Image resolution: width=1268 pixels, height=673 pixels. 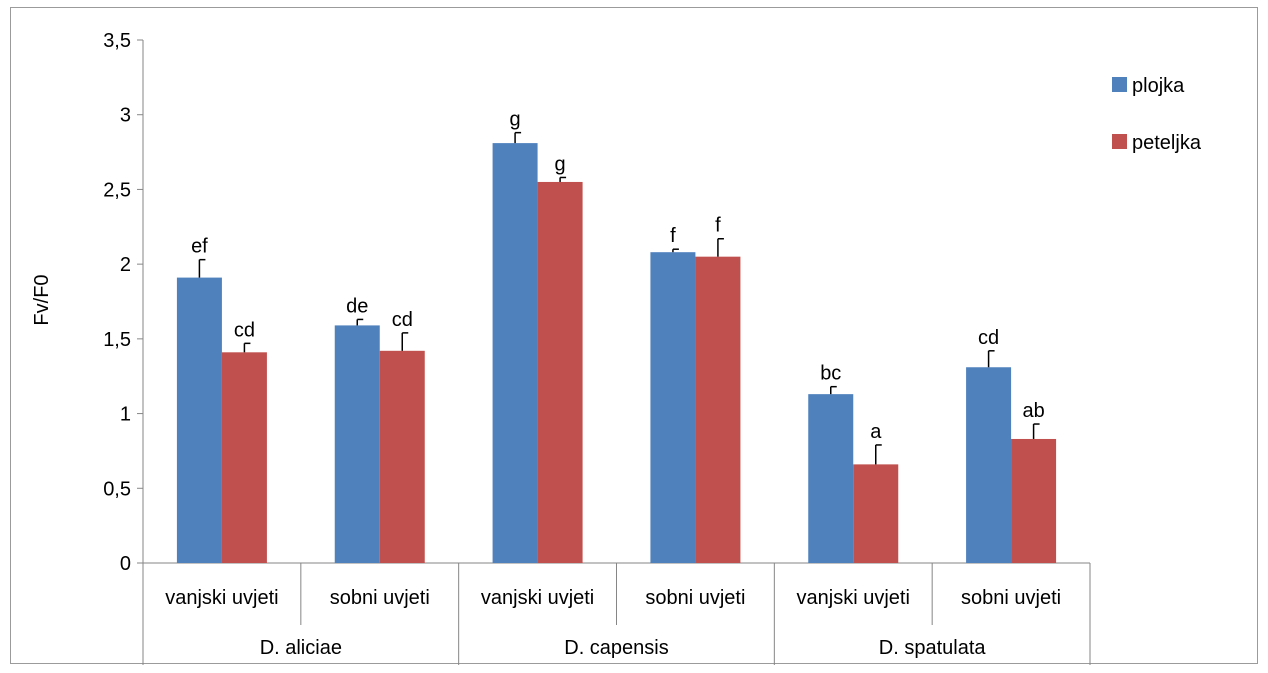 What do you see at coordinates (357, 306) in the screenshot?
I see `data-label: de` at bounding box center [357, 306].